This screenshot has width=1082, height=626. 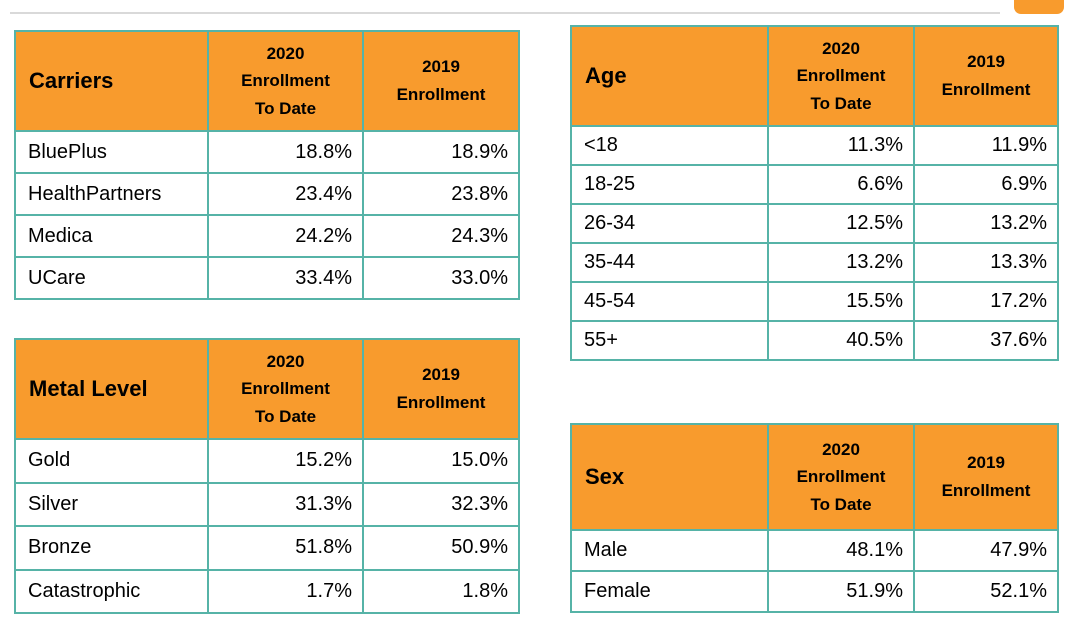 I want to click on carriers-col-2019-header: 2019 Enrollment, so click(x=441, y=81).